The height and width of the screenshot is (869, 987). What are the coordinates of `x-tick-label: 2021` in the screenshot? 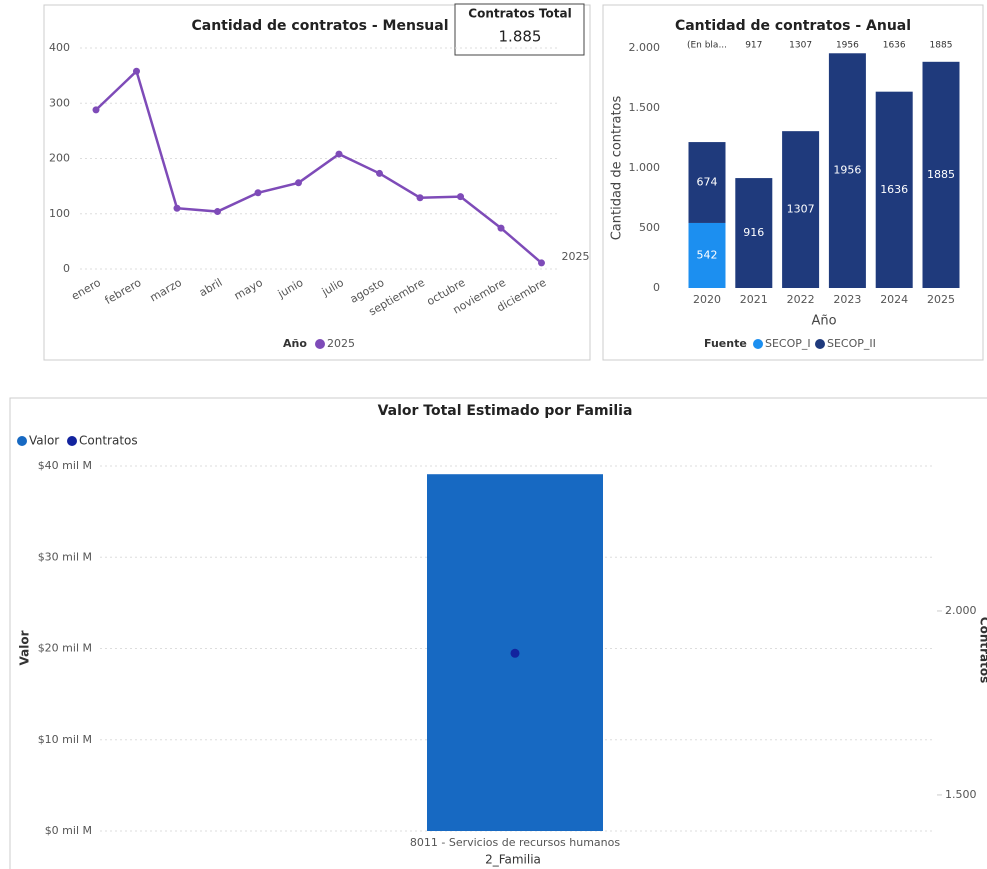 It's located at (754, 299).